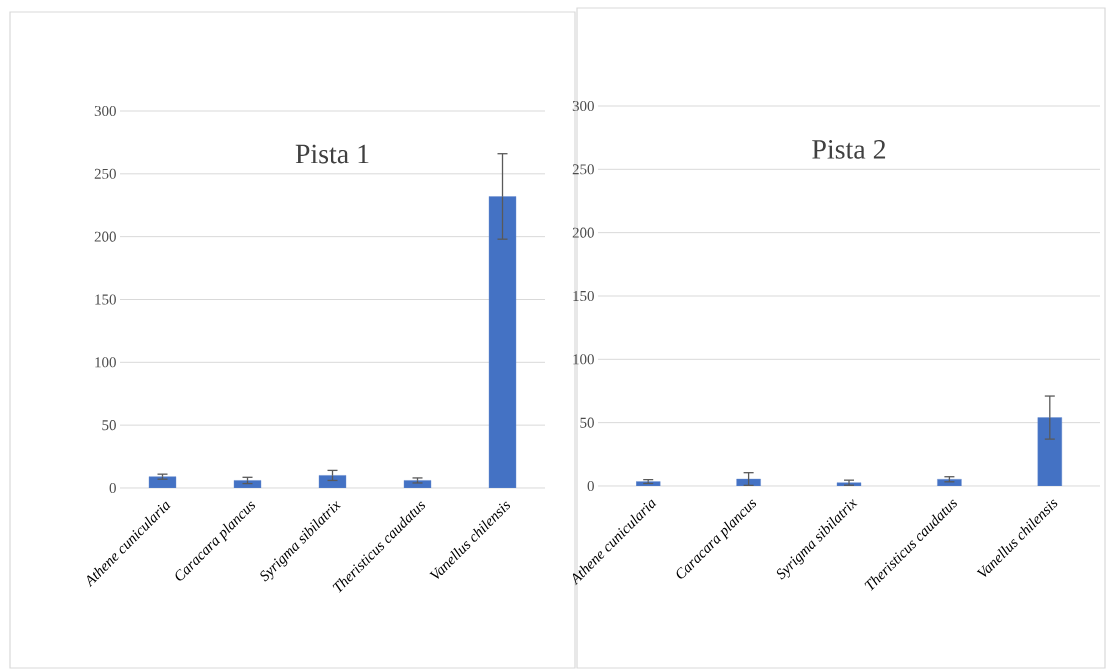 The height and width of the screenshot is (670, 1109). Describe the element at coordinates (332, 154) in the screenshot. I see `text: Pista 1` at that location.